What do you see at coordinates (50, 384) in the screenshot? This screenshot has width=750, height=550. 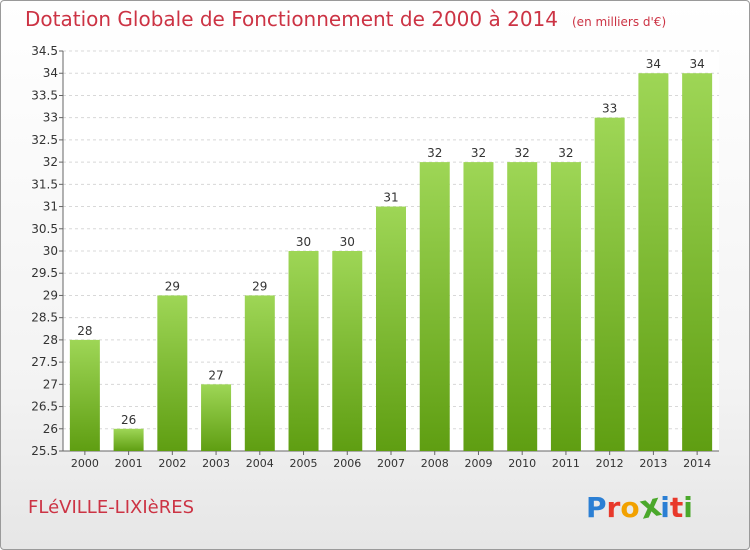 I see `y-tick-label-3: 27` at bounding box center [50, 384].